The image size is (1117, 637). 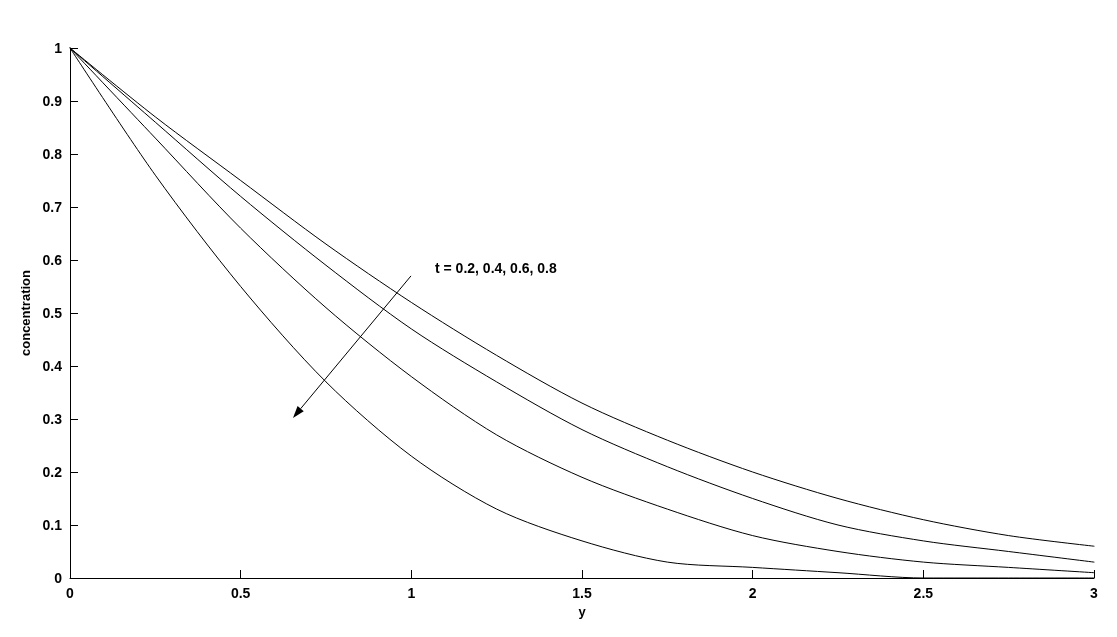 I want to click on y-tick-label: 0.5, so click(x=52, y=313).